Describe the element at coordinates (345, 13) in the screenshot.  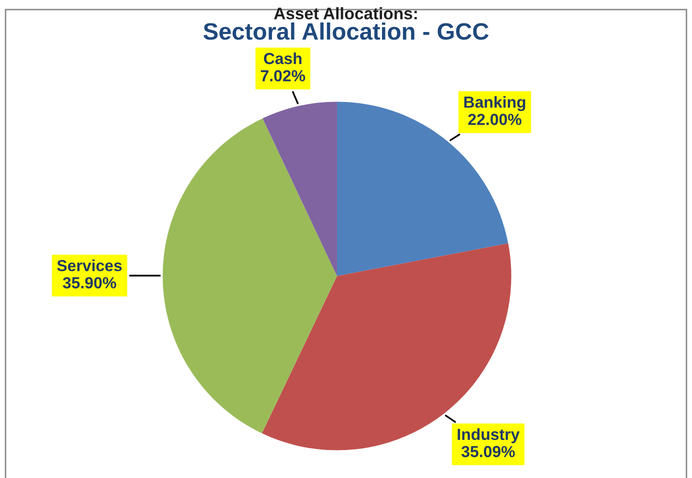
I see `text: Asset Allocations:` at that location.